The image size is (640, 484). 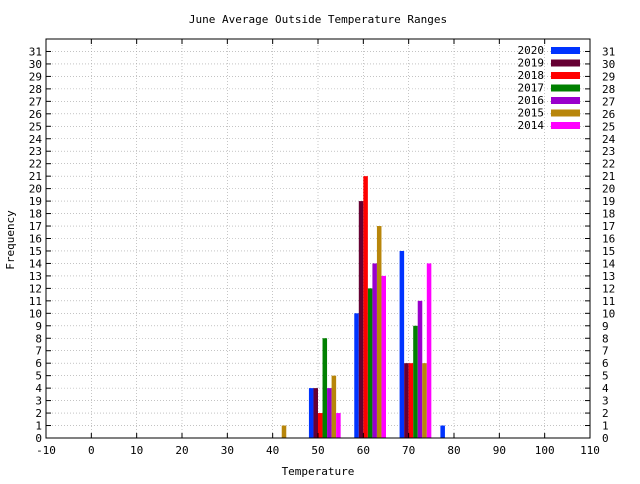 I want to click on y-tick-label-left: 27, so click(x=35, y=101).